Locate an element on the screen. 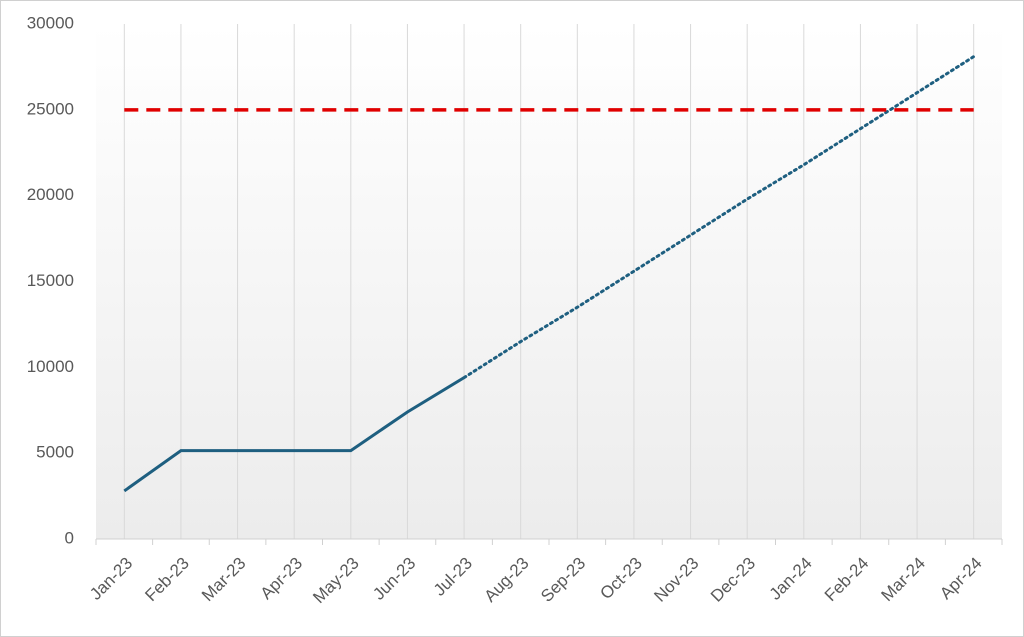 The image size is (1024, 637). y-tick-label: 5000 is located at coordinates (55, 452).